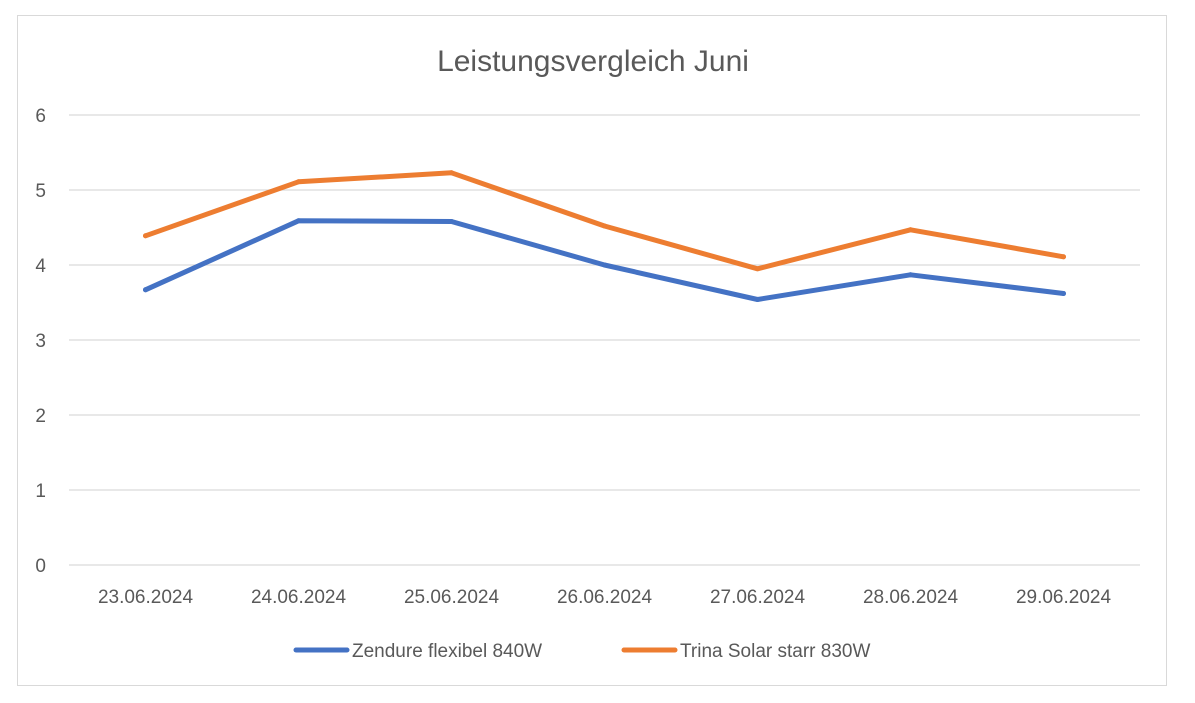 The image size is (1195, 703). I want to click on x-tick-label: 28.06.2024, so click(911, 597).